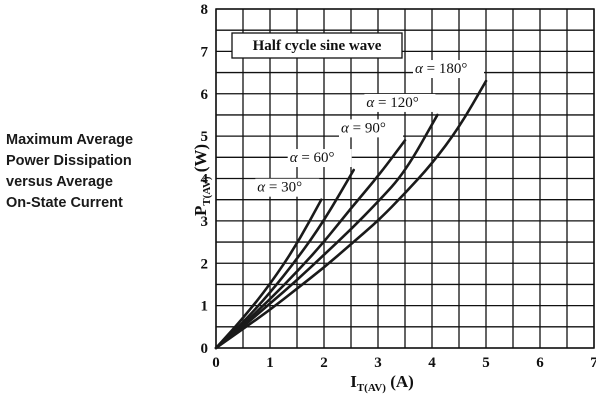 The width and height of the screenshot is (596, 396). I want to click on y-tick-label: 2, so click(205, 264).